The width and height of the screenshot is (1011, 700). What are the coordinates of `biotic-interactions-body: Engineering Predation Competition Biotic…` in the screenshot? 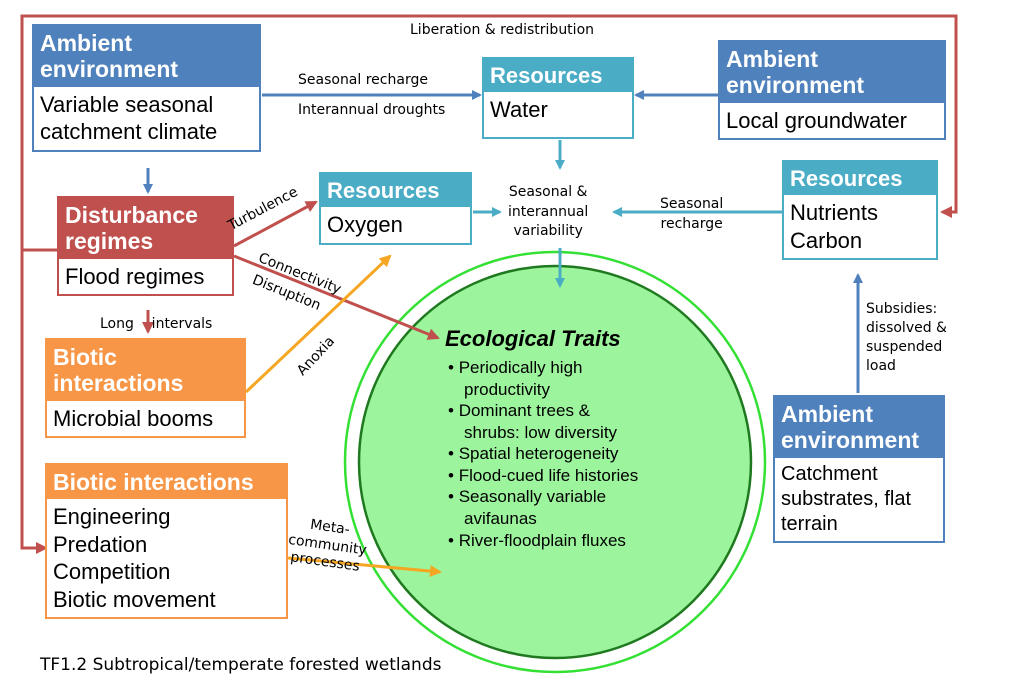 It's located at (166, 558).